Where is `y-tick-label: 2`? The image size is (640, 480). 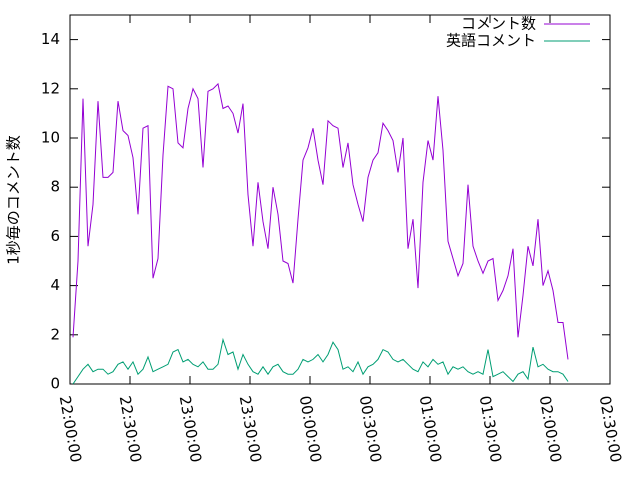
y-tick-label: 2 is located at coordinates (55, 334).